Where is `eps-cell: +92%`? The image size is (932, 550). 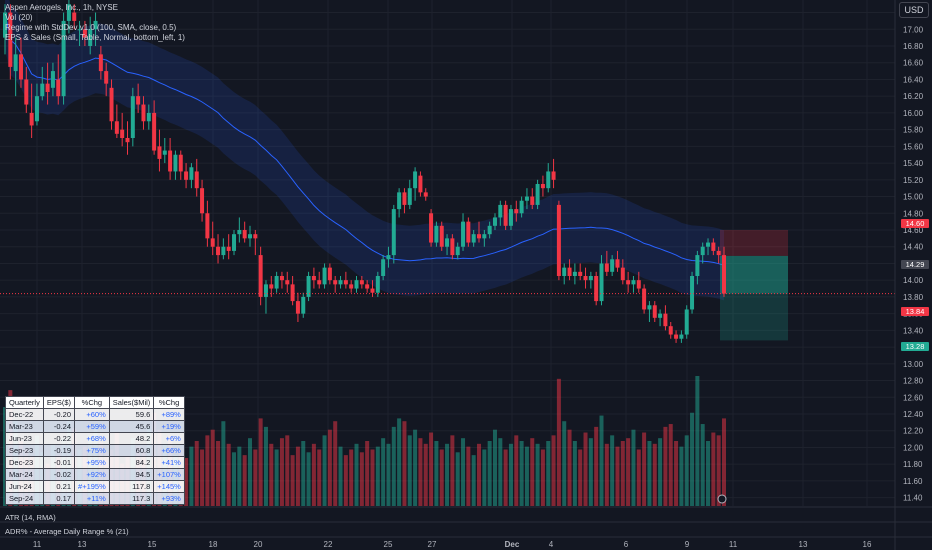 eps-cell: +92% is located at coordinates (92, 474).